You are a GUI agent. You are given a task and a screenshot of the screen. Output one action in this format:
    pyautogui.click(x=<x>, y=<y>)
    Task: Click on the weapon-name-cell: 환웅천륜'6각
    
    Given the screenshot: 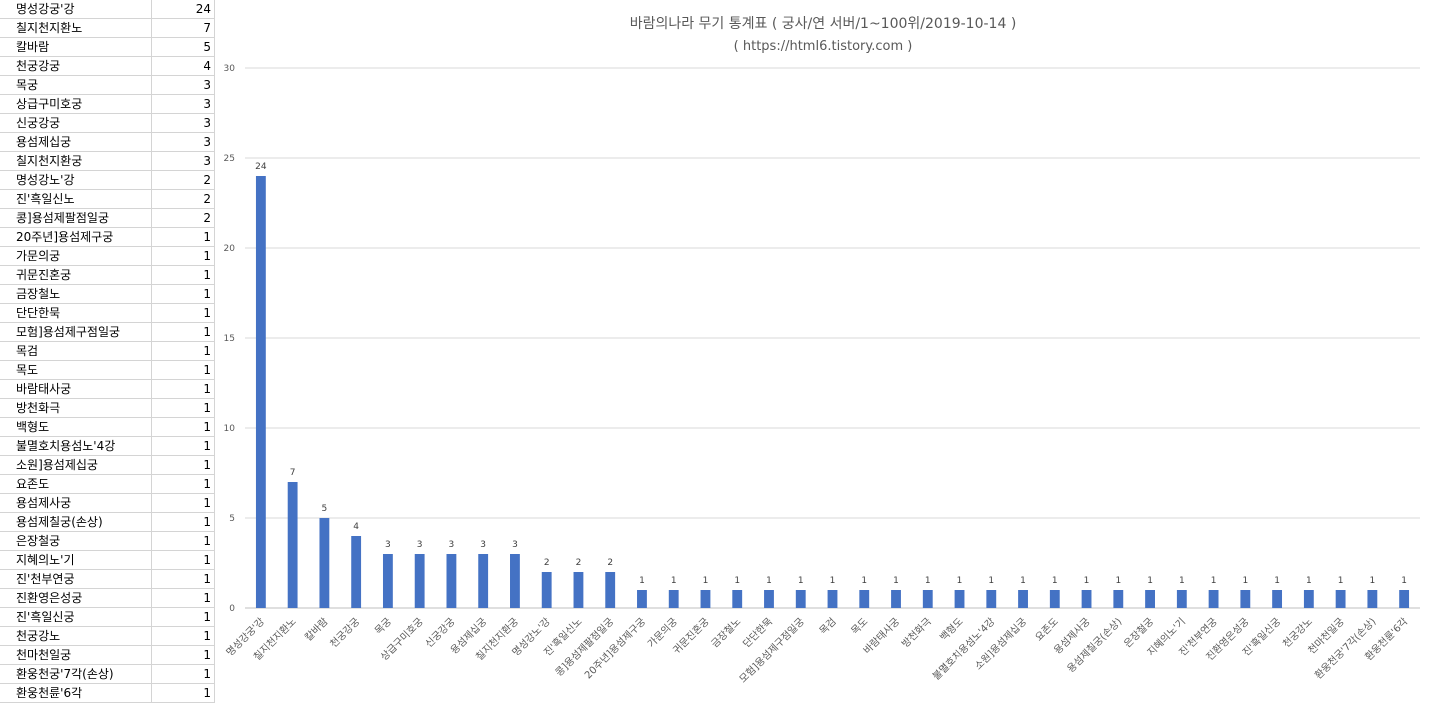 What is the action you would take?
    pyautogui.click(x=49, y=693)
    